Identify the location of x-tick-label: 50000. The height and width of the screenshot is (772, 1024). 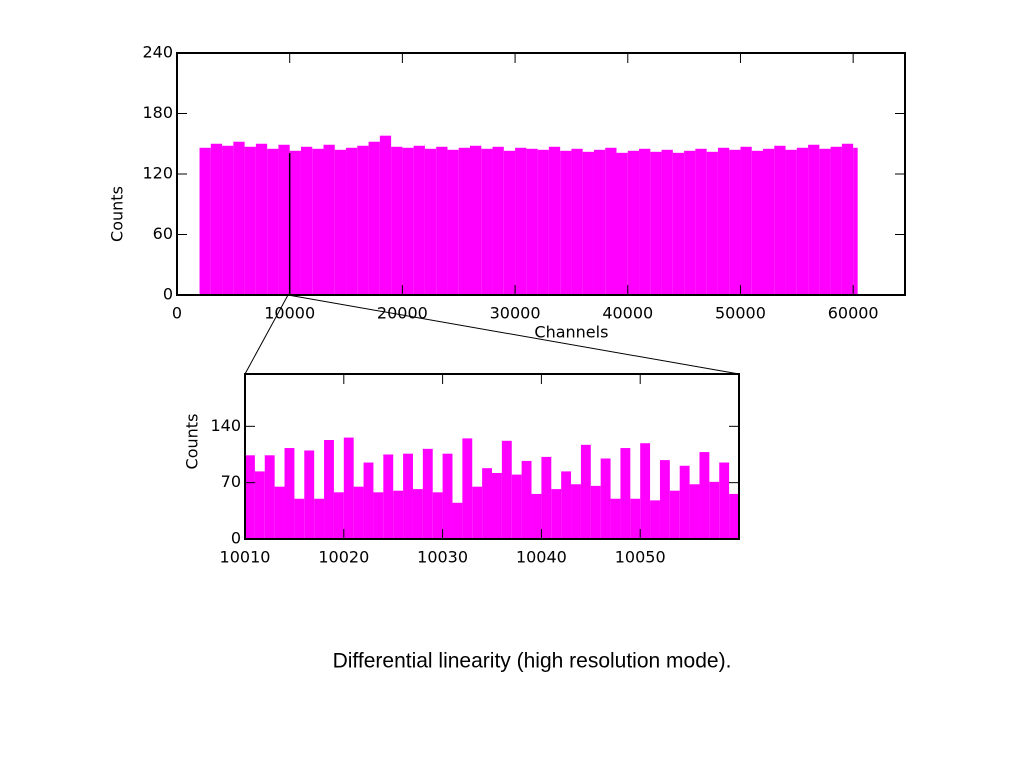
(740, 313).